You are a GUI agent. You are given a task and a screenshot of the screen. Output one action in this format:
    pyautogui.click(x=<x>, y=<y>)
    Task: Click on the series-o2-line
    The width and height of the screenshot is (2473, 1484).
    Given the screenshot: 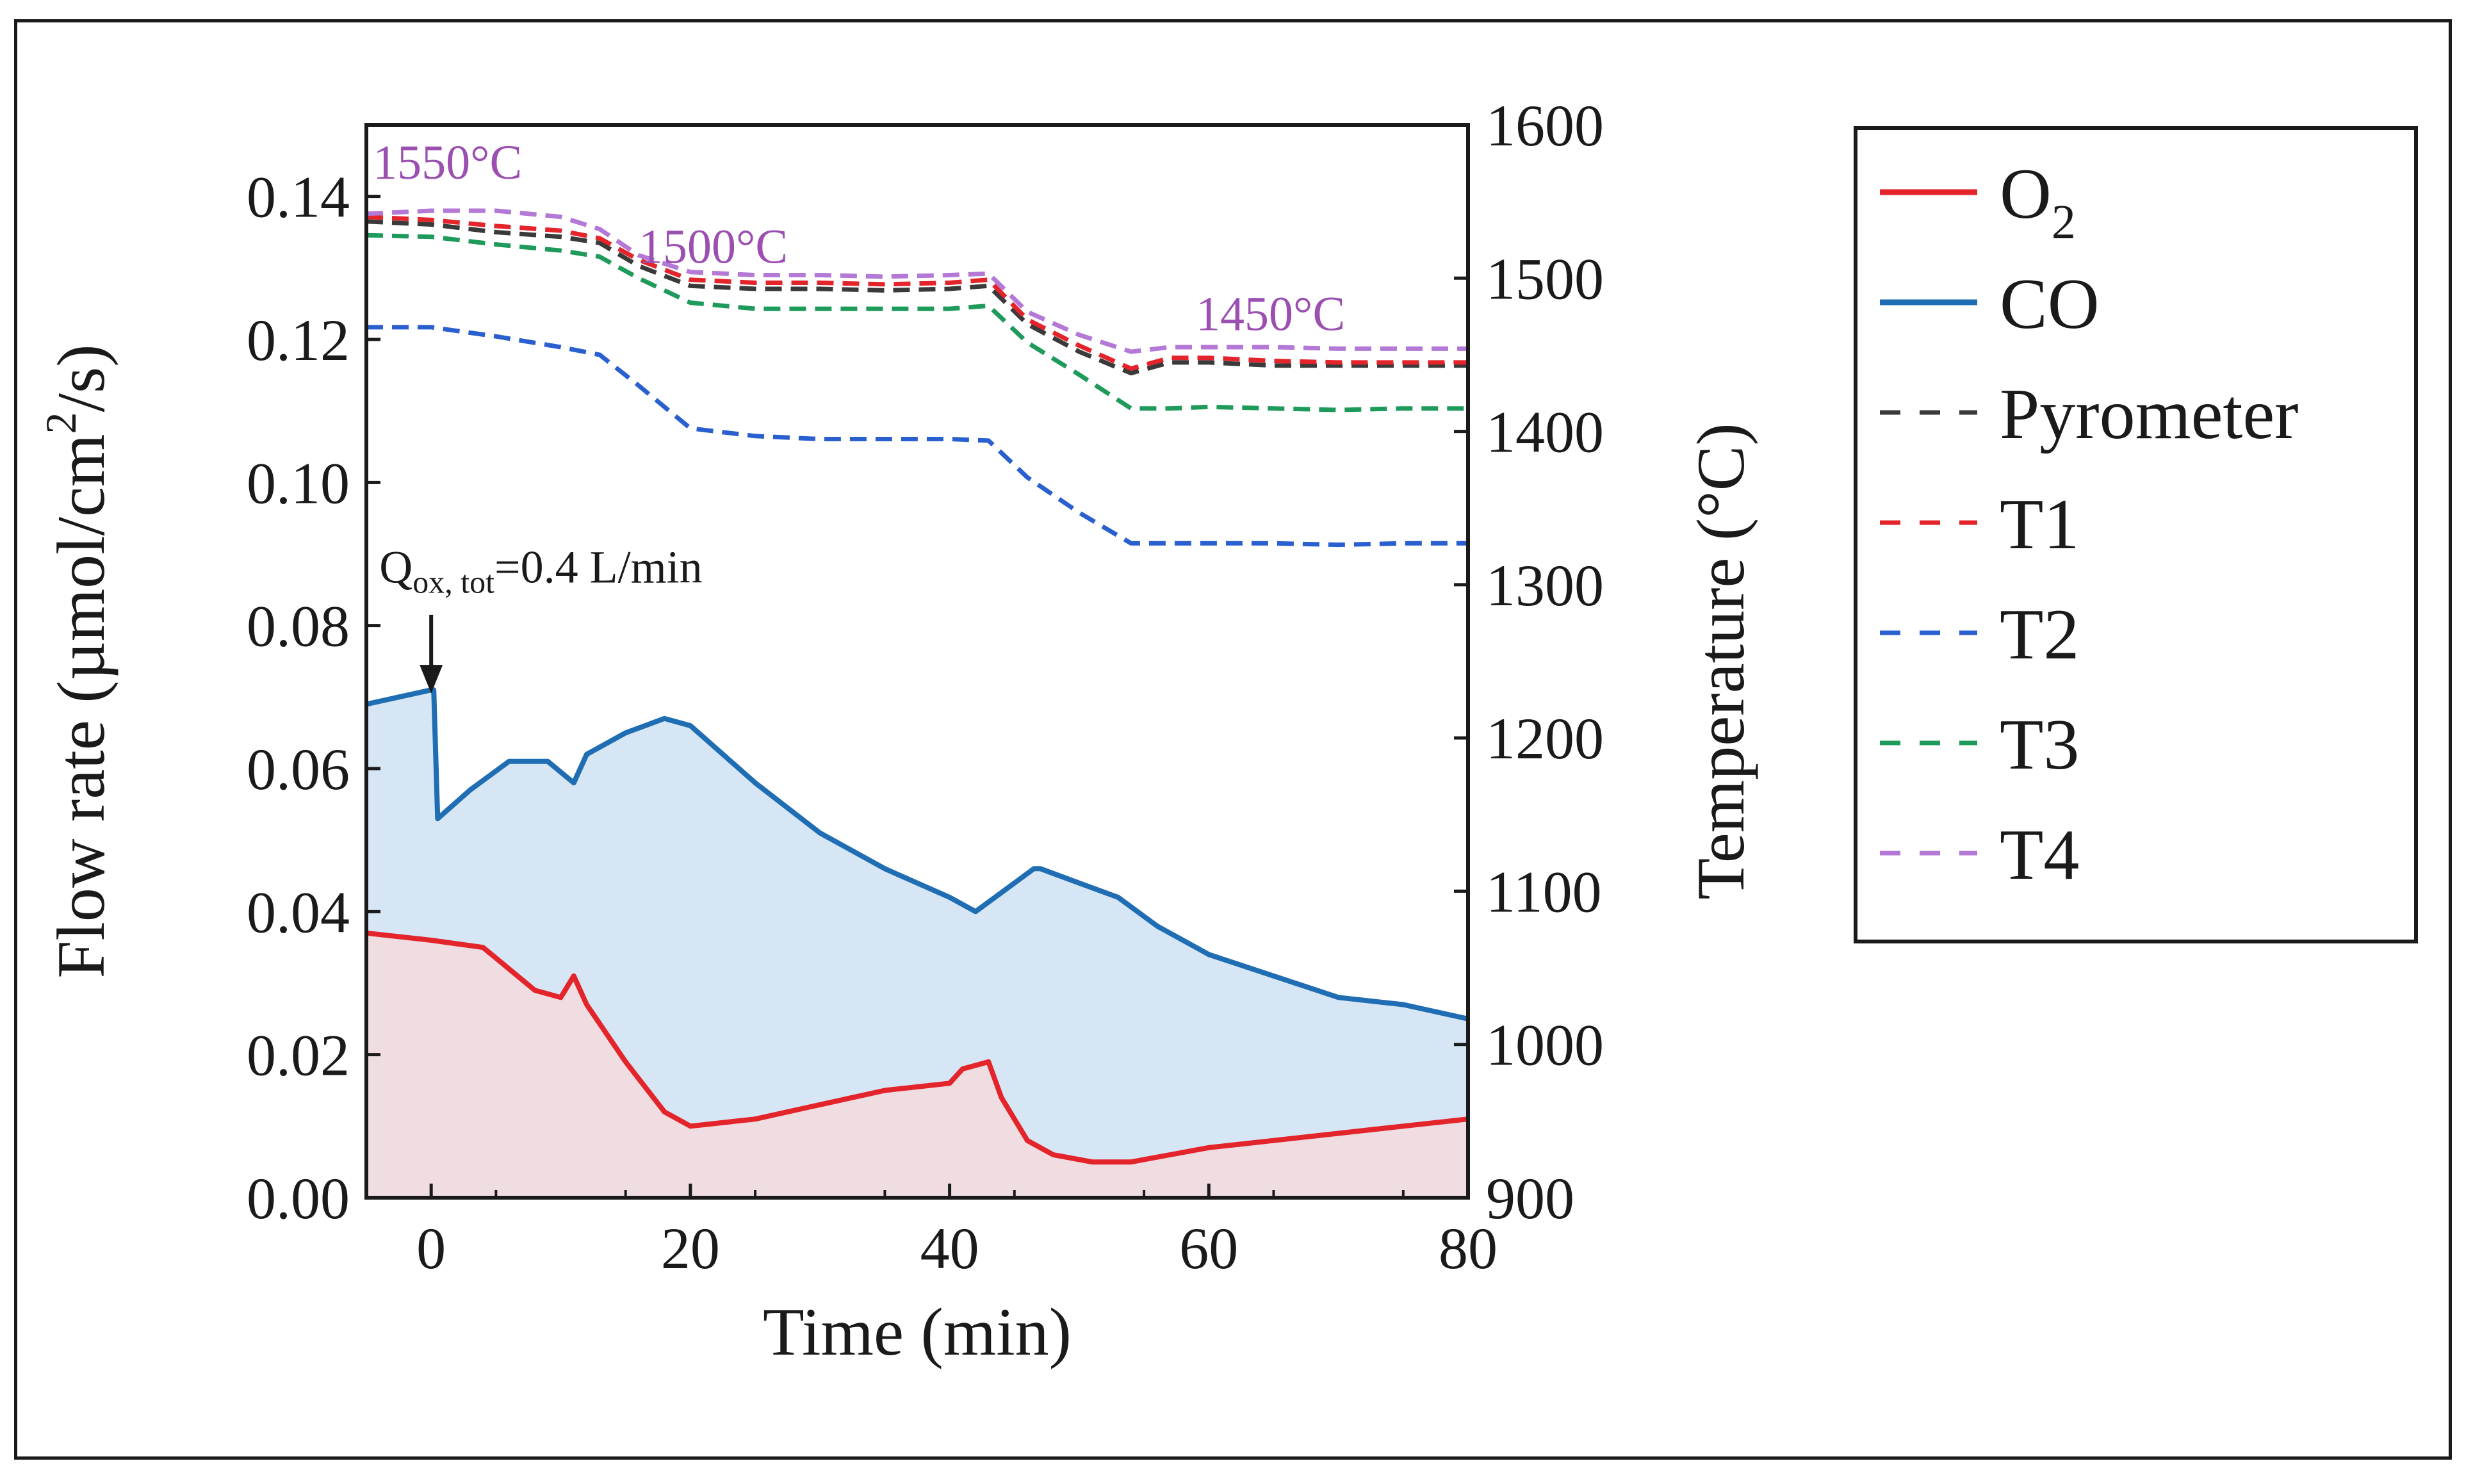 What is the action you would take?
    pyautogui.click(x=917, y=1047)
    